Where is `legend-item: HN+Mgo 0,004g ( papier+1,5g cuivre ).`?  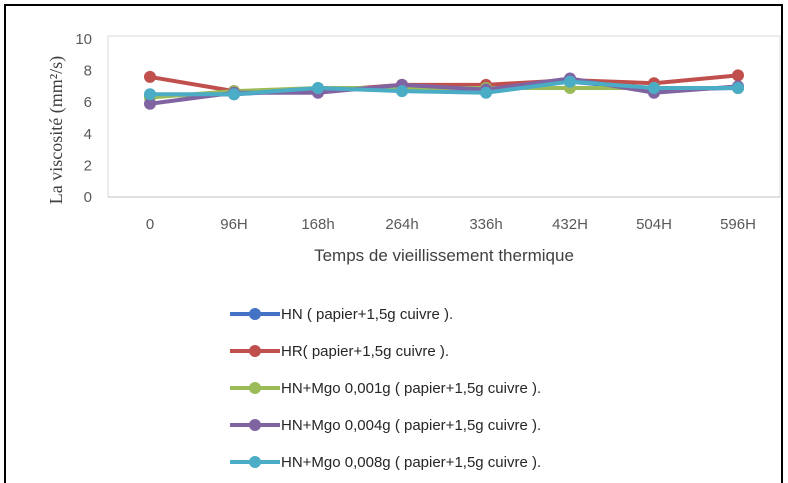
legend-item: HN+Mgo 0,004g ( papier+1,5g cuivre ). is located at coordinates (385, 425).